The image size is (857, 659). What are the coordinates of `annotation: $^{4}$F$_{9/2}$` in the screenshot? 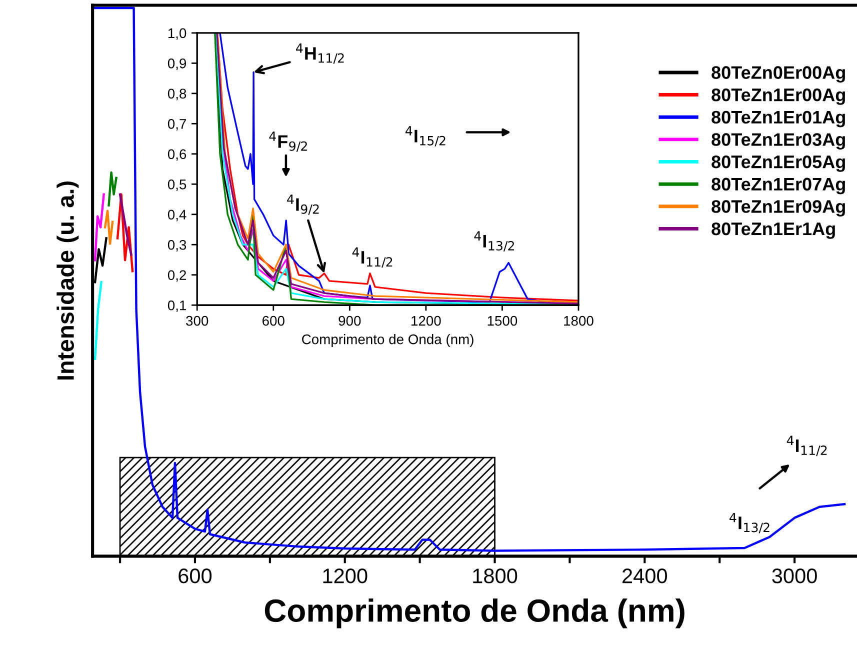 It's located at (288, 142).